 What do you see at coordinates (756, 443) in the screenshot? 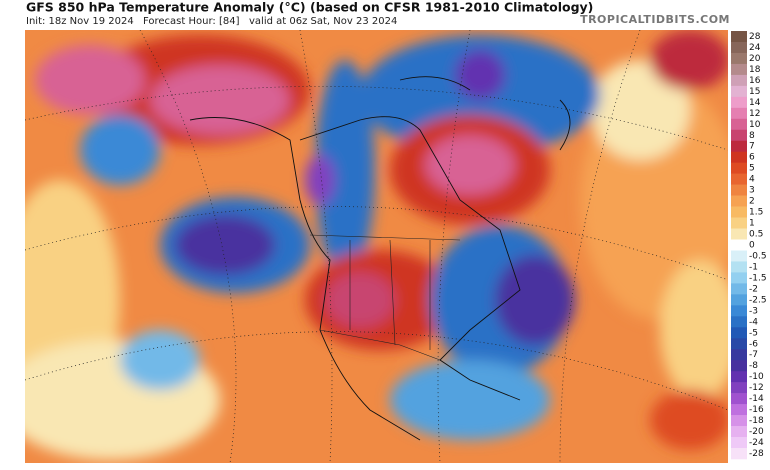
I see `legend-label: -24` at bounding box center [756, 443].